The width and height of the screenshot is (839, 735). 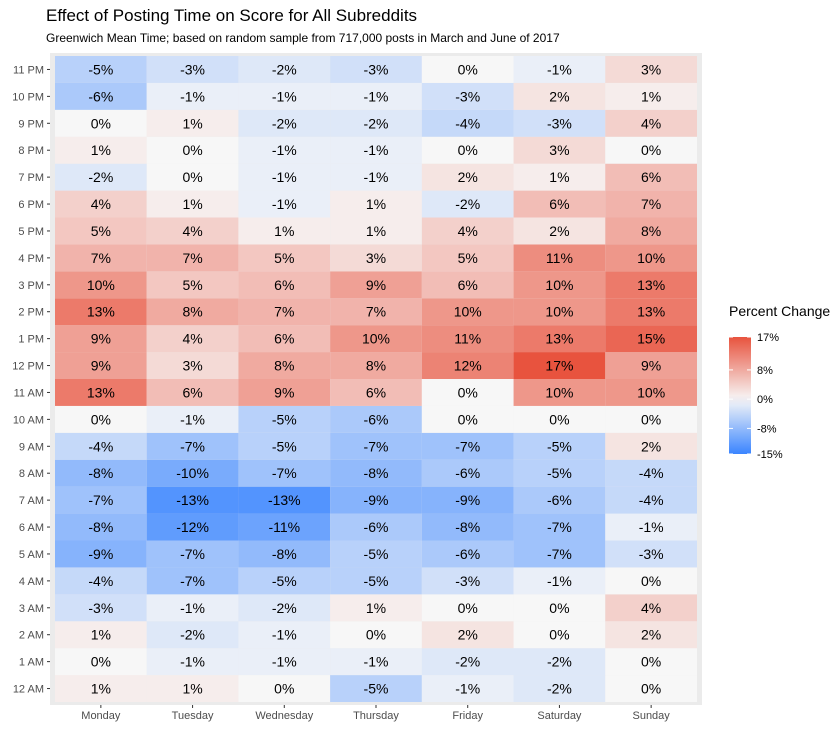 What do you see at coordinates (468, 312) in the screenshot?
I see `cell-value-label: 10%` at bounding box center [468, 312].